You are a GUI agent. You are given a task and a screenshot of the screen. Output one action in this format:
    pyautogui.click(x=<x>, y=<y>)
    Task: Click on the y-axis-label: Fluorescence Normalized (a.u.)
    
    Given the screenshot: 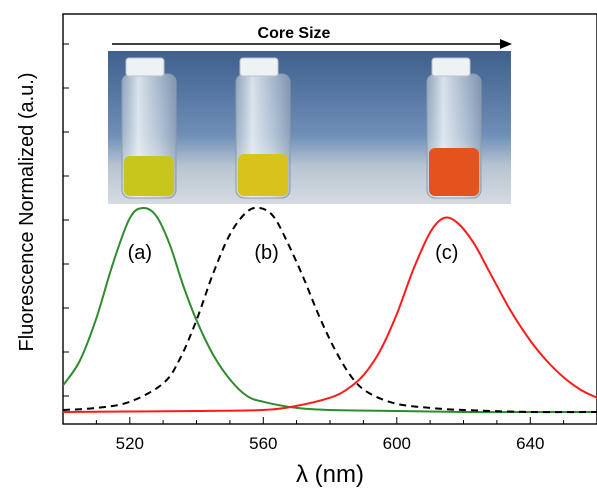 What is the action you would take?
    pyautogui.click(x=27, y=212)
    